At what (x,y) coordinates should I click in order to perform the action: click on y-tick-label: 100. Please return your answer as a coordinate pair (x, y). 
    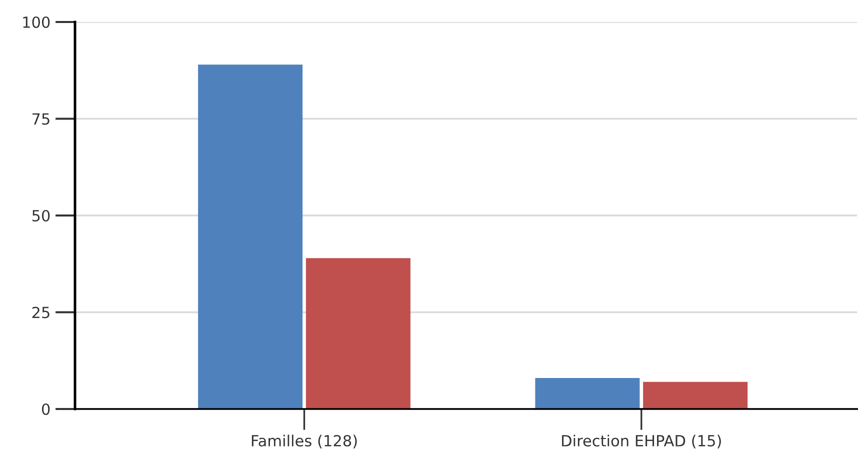
    Looking at the image, I should click on (36, 22).